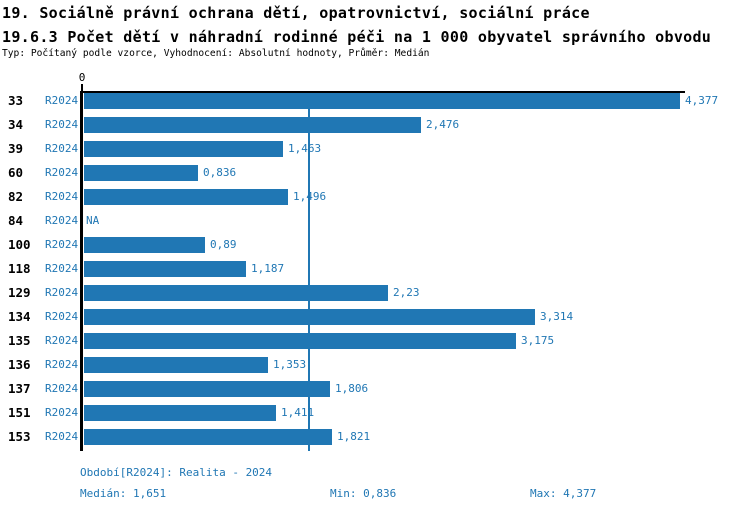  Describe the element at coordinates (352, 388) in the screenshot. I see `bar-value-label: 1,806` at that location.